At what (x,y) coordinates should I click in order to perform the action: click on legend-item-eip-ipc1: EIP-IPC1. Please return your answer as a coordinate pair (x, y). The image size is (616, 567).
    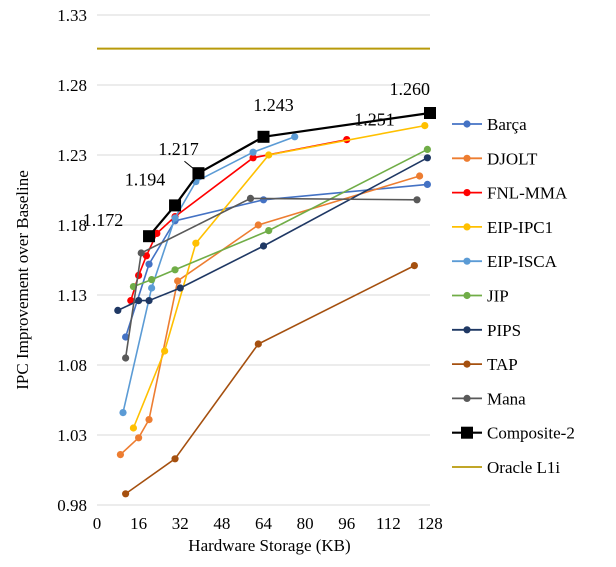
    Looking at the image, I should click on (502, 227).